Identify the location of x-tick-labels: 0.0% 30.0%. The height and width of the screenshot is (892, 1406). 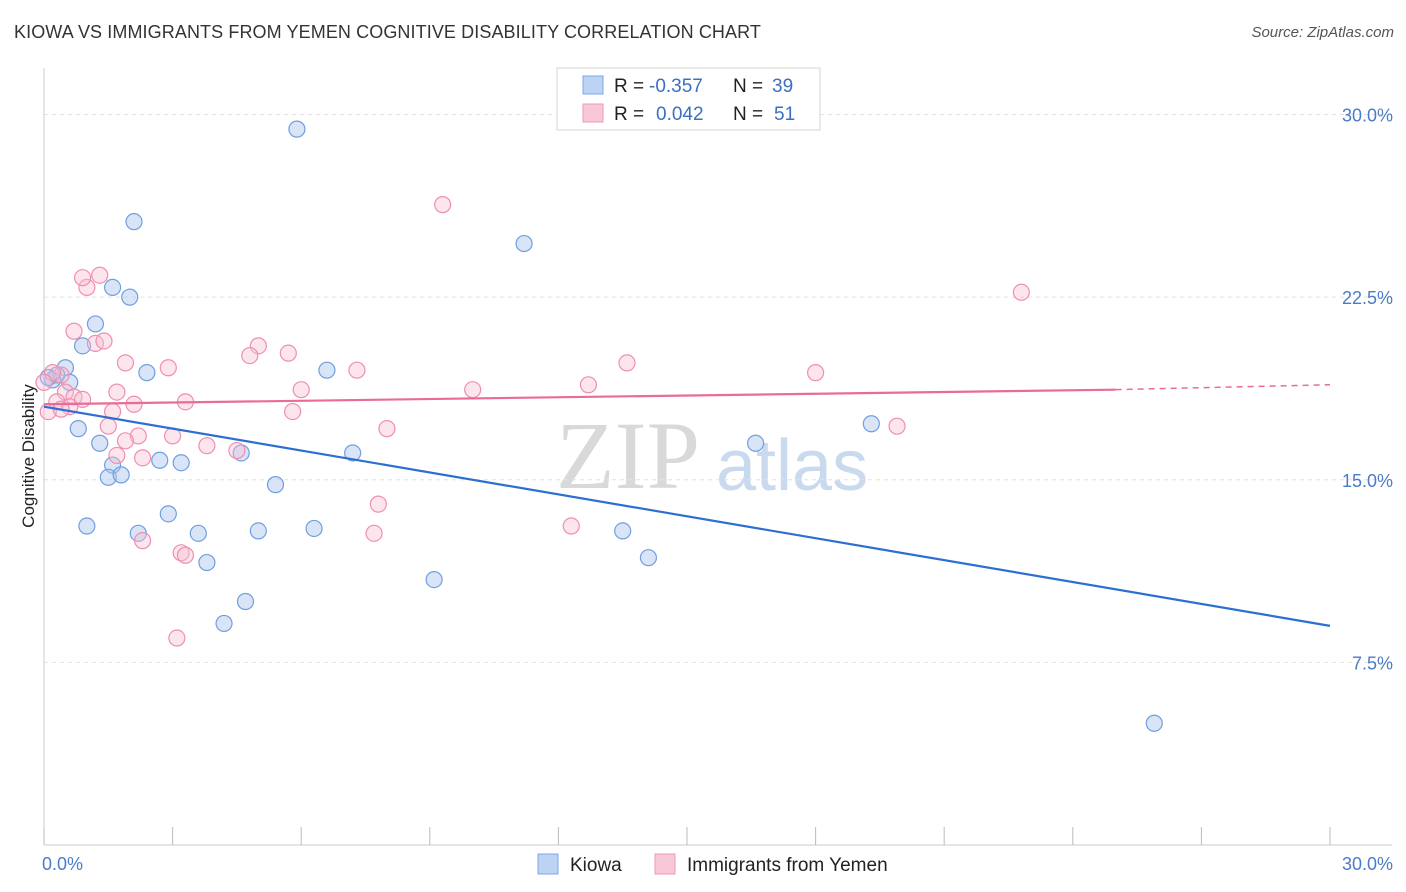
(717, 864).